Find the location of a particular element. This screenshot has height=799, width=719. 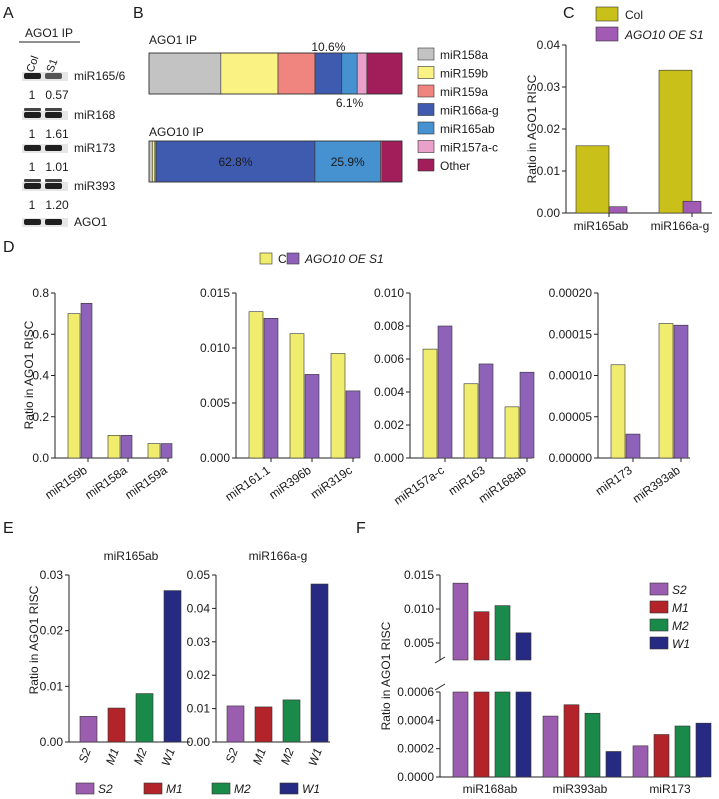

panel-f-lower-y-tick-label: 0.0006 is located at coordinates (415, 692).